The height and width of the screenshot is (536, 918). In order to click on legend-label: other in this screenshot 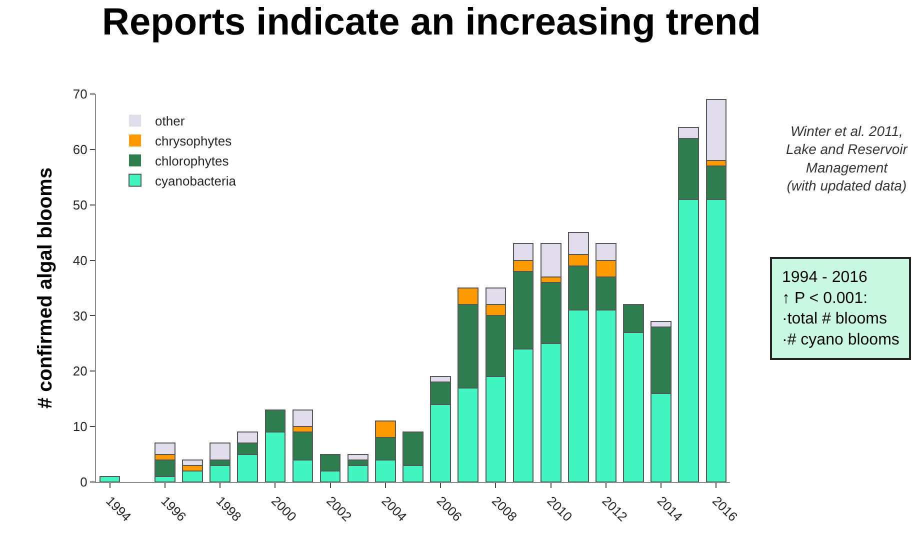, I will do `click(170, 121)`.